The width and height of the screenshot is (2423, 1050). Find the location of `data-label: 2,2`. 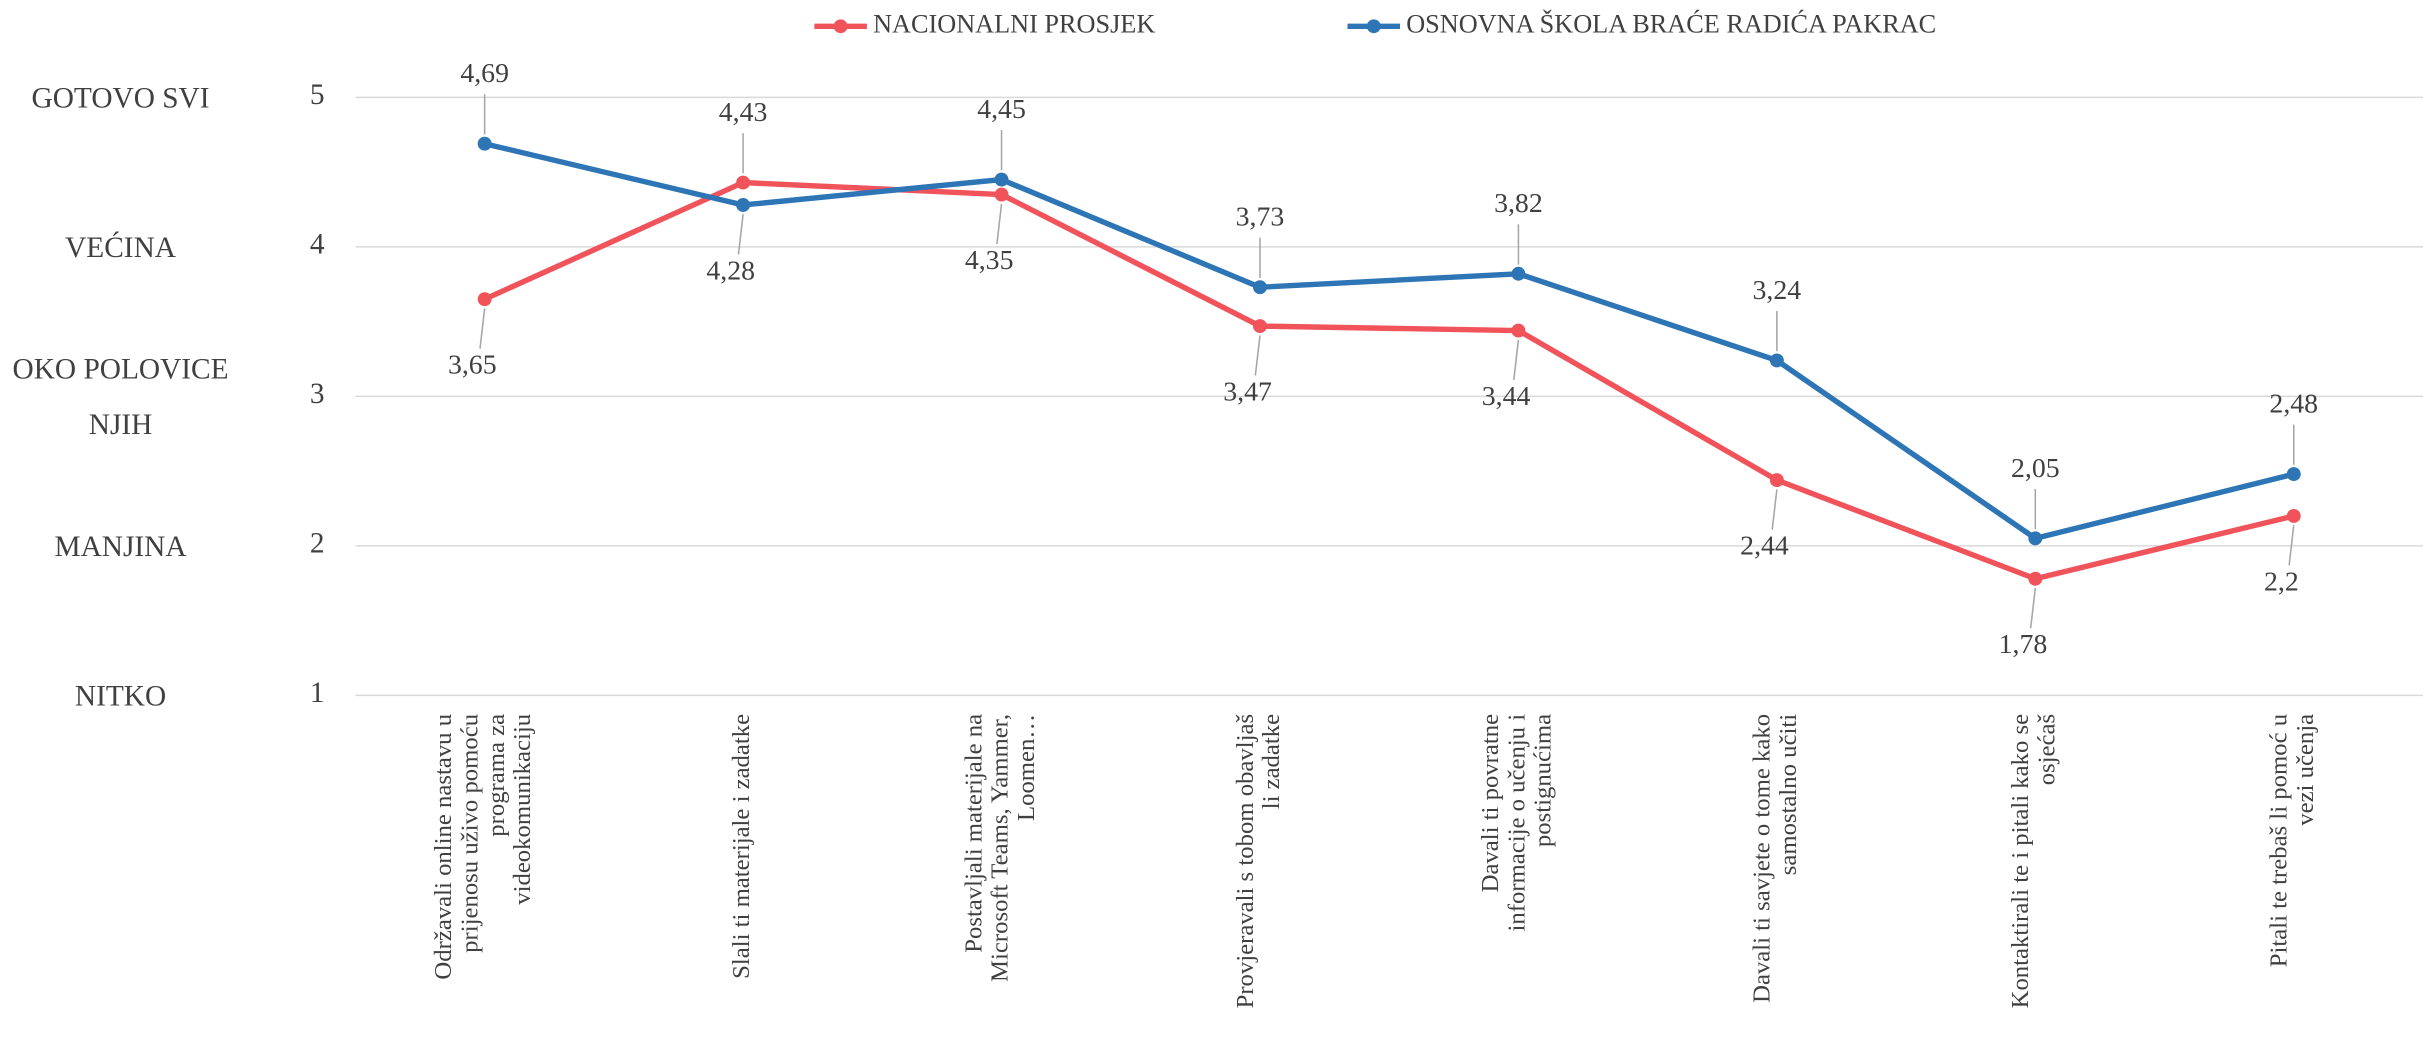

data-label: 2,2 is located at coordinates (2281, 581).